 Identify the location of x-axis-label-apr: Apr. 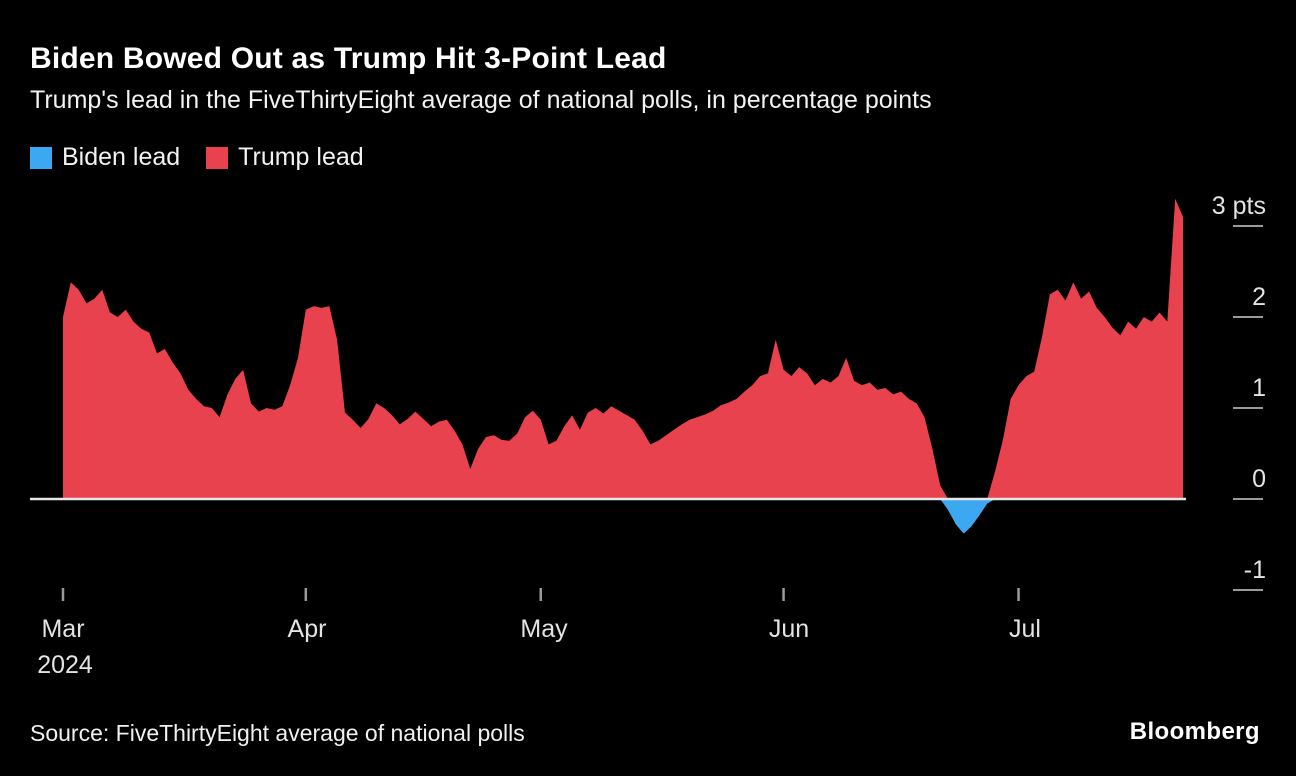
(307, 629).